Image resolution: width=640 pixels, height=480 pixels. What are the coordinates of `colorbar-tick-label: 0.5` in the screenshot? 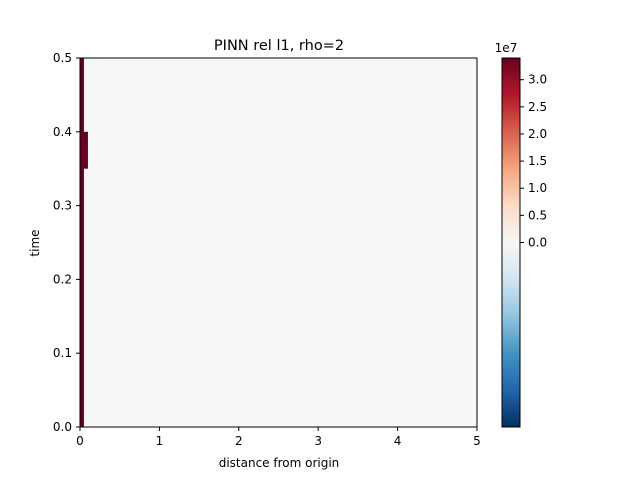 It's located at (537, 215).